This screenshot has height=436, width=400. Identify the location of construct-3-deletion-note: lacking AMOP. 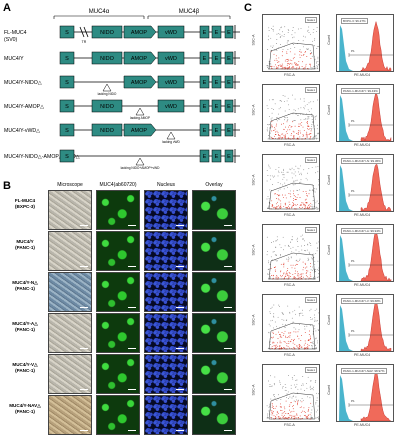
(140, 118).